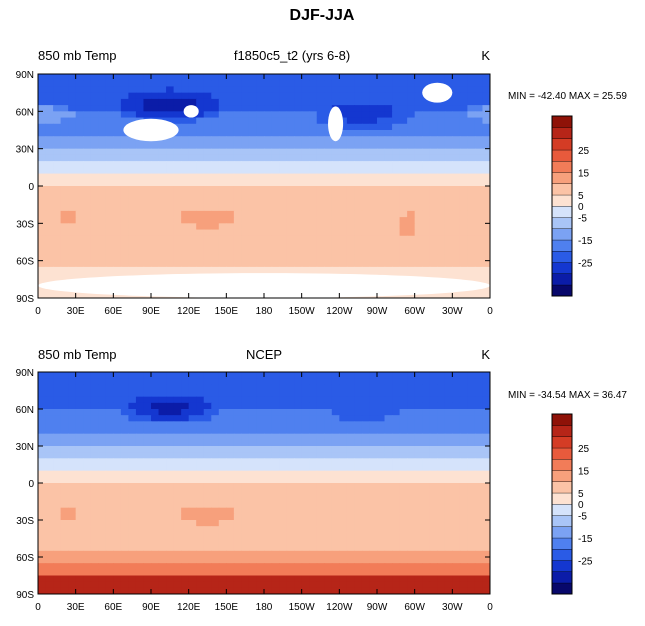  What do you see at coordinates (339, 311) in the screenshot?
I see `x-tick-label: 120W` at bounding box center [339, 311].